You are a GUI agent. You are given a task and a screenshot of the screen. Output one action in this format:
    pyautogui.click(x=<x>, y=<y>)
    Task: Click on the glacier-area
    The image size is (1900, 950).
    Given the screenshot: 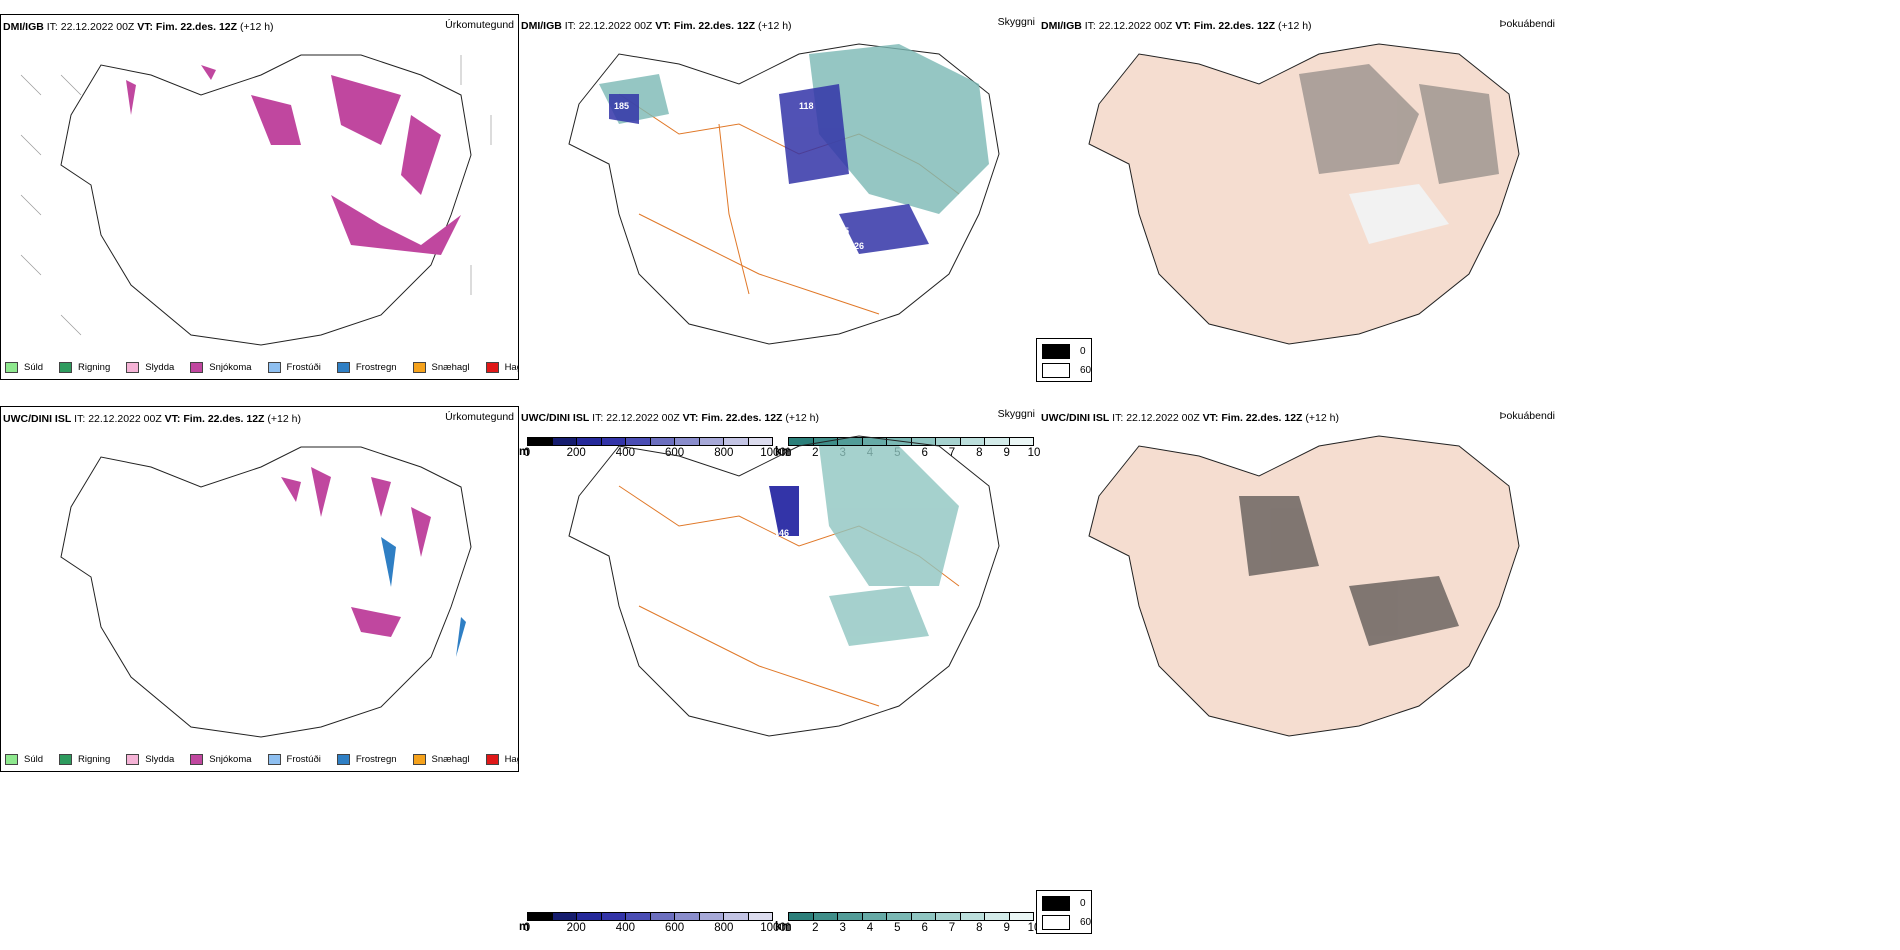 What is the action you would take?
    pyautogui.click(x=1399, y=214)
    